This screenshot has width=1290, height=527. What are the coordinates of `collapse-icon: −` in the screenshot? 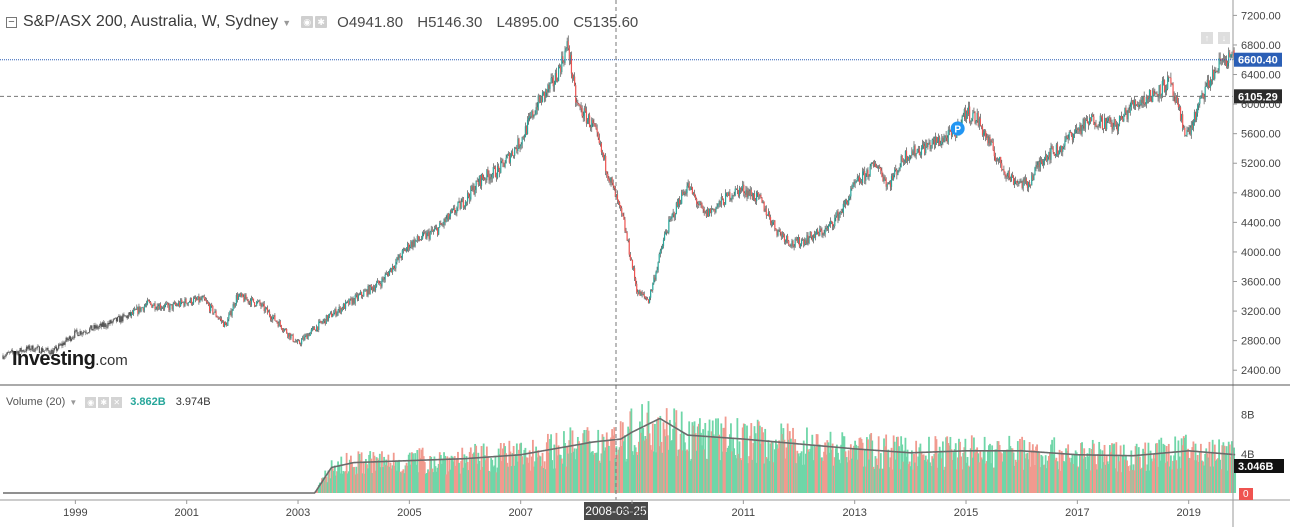 It's located at (11, 22).